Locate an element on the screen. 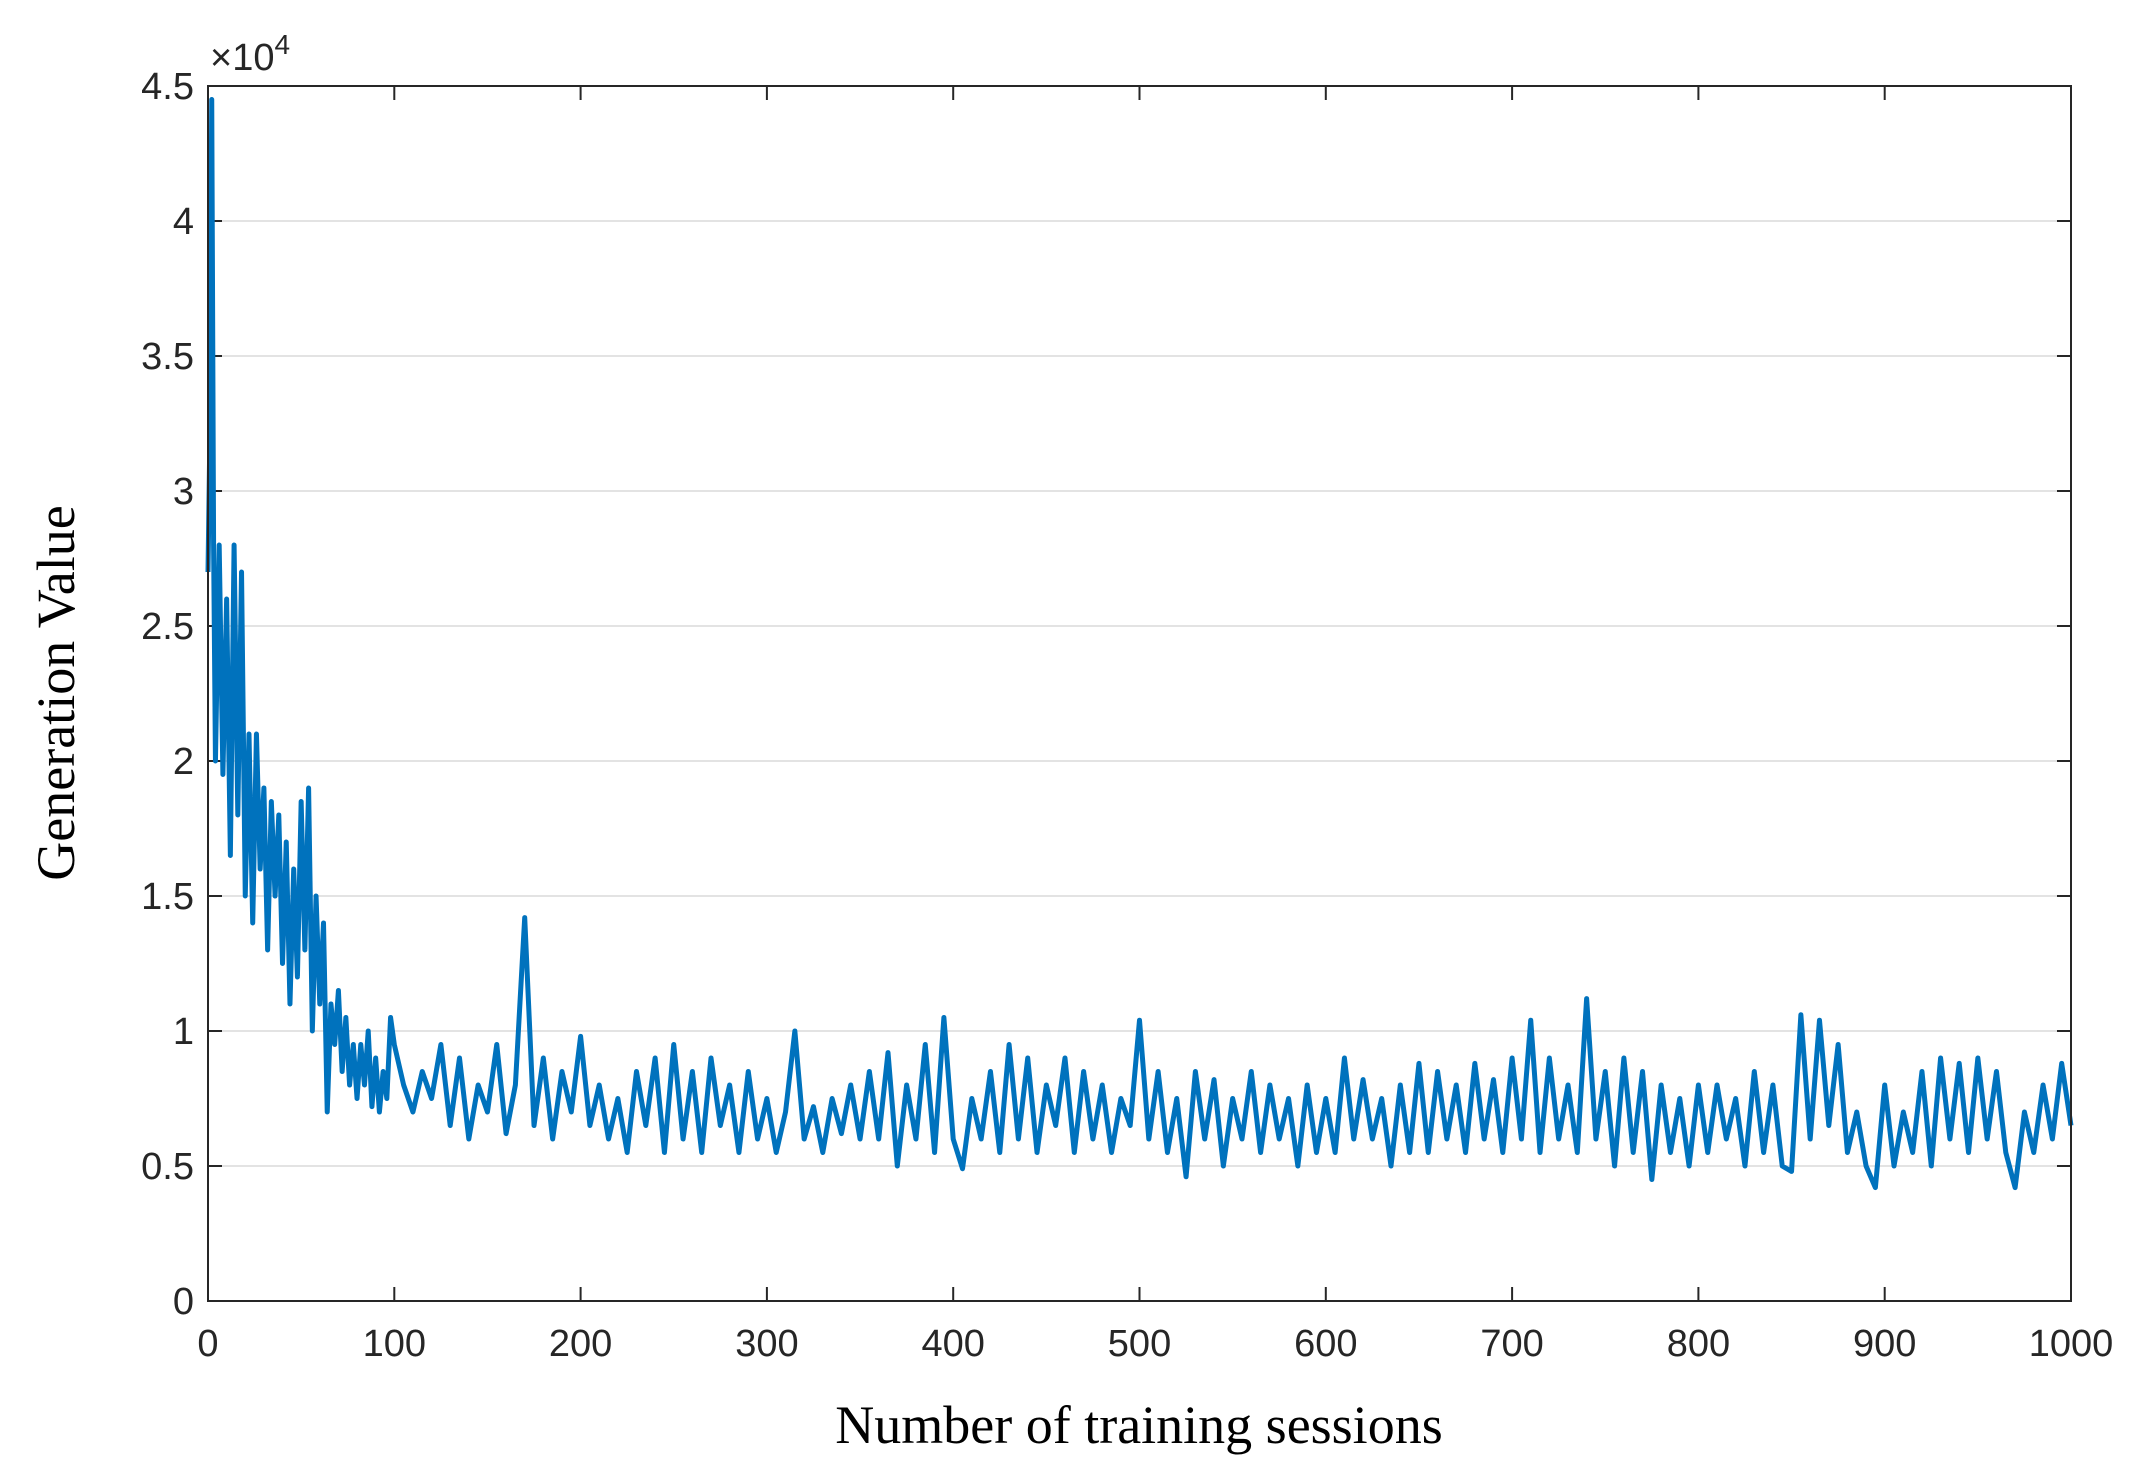 This screenshot has width=2141, height=1479. y-tick-label: 2.5 is located at coordinates (167, 627).